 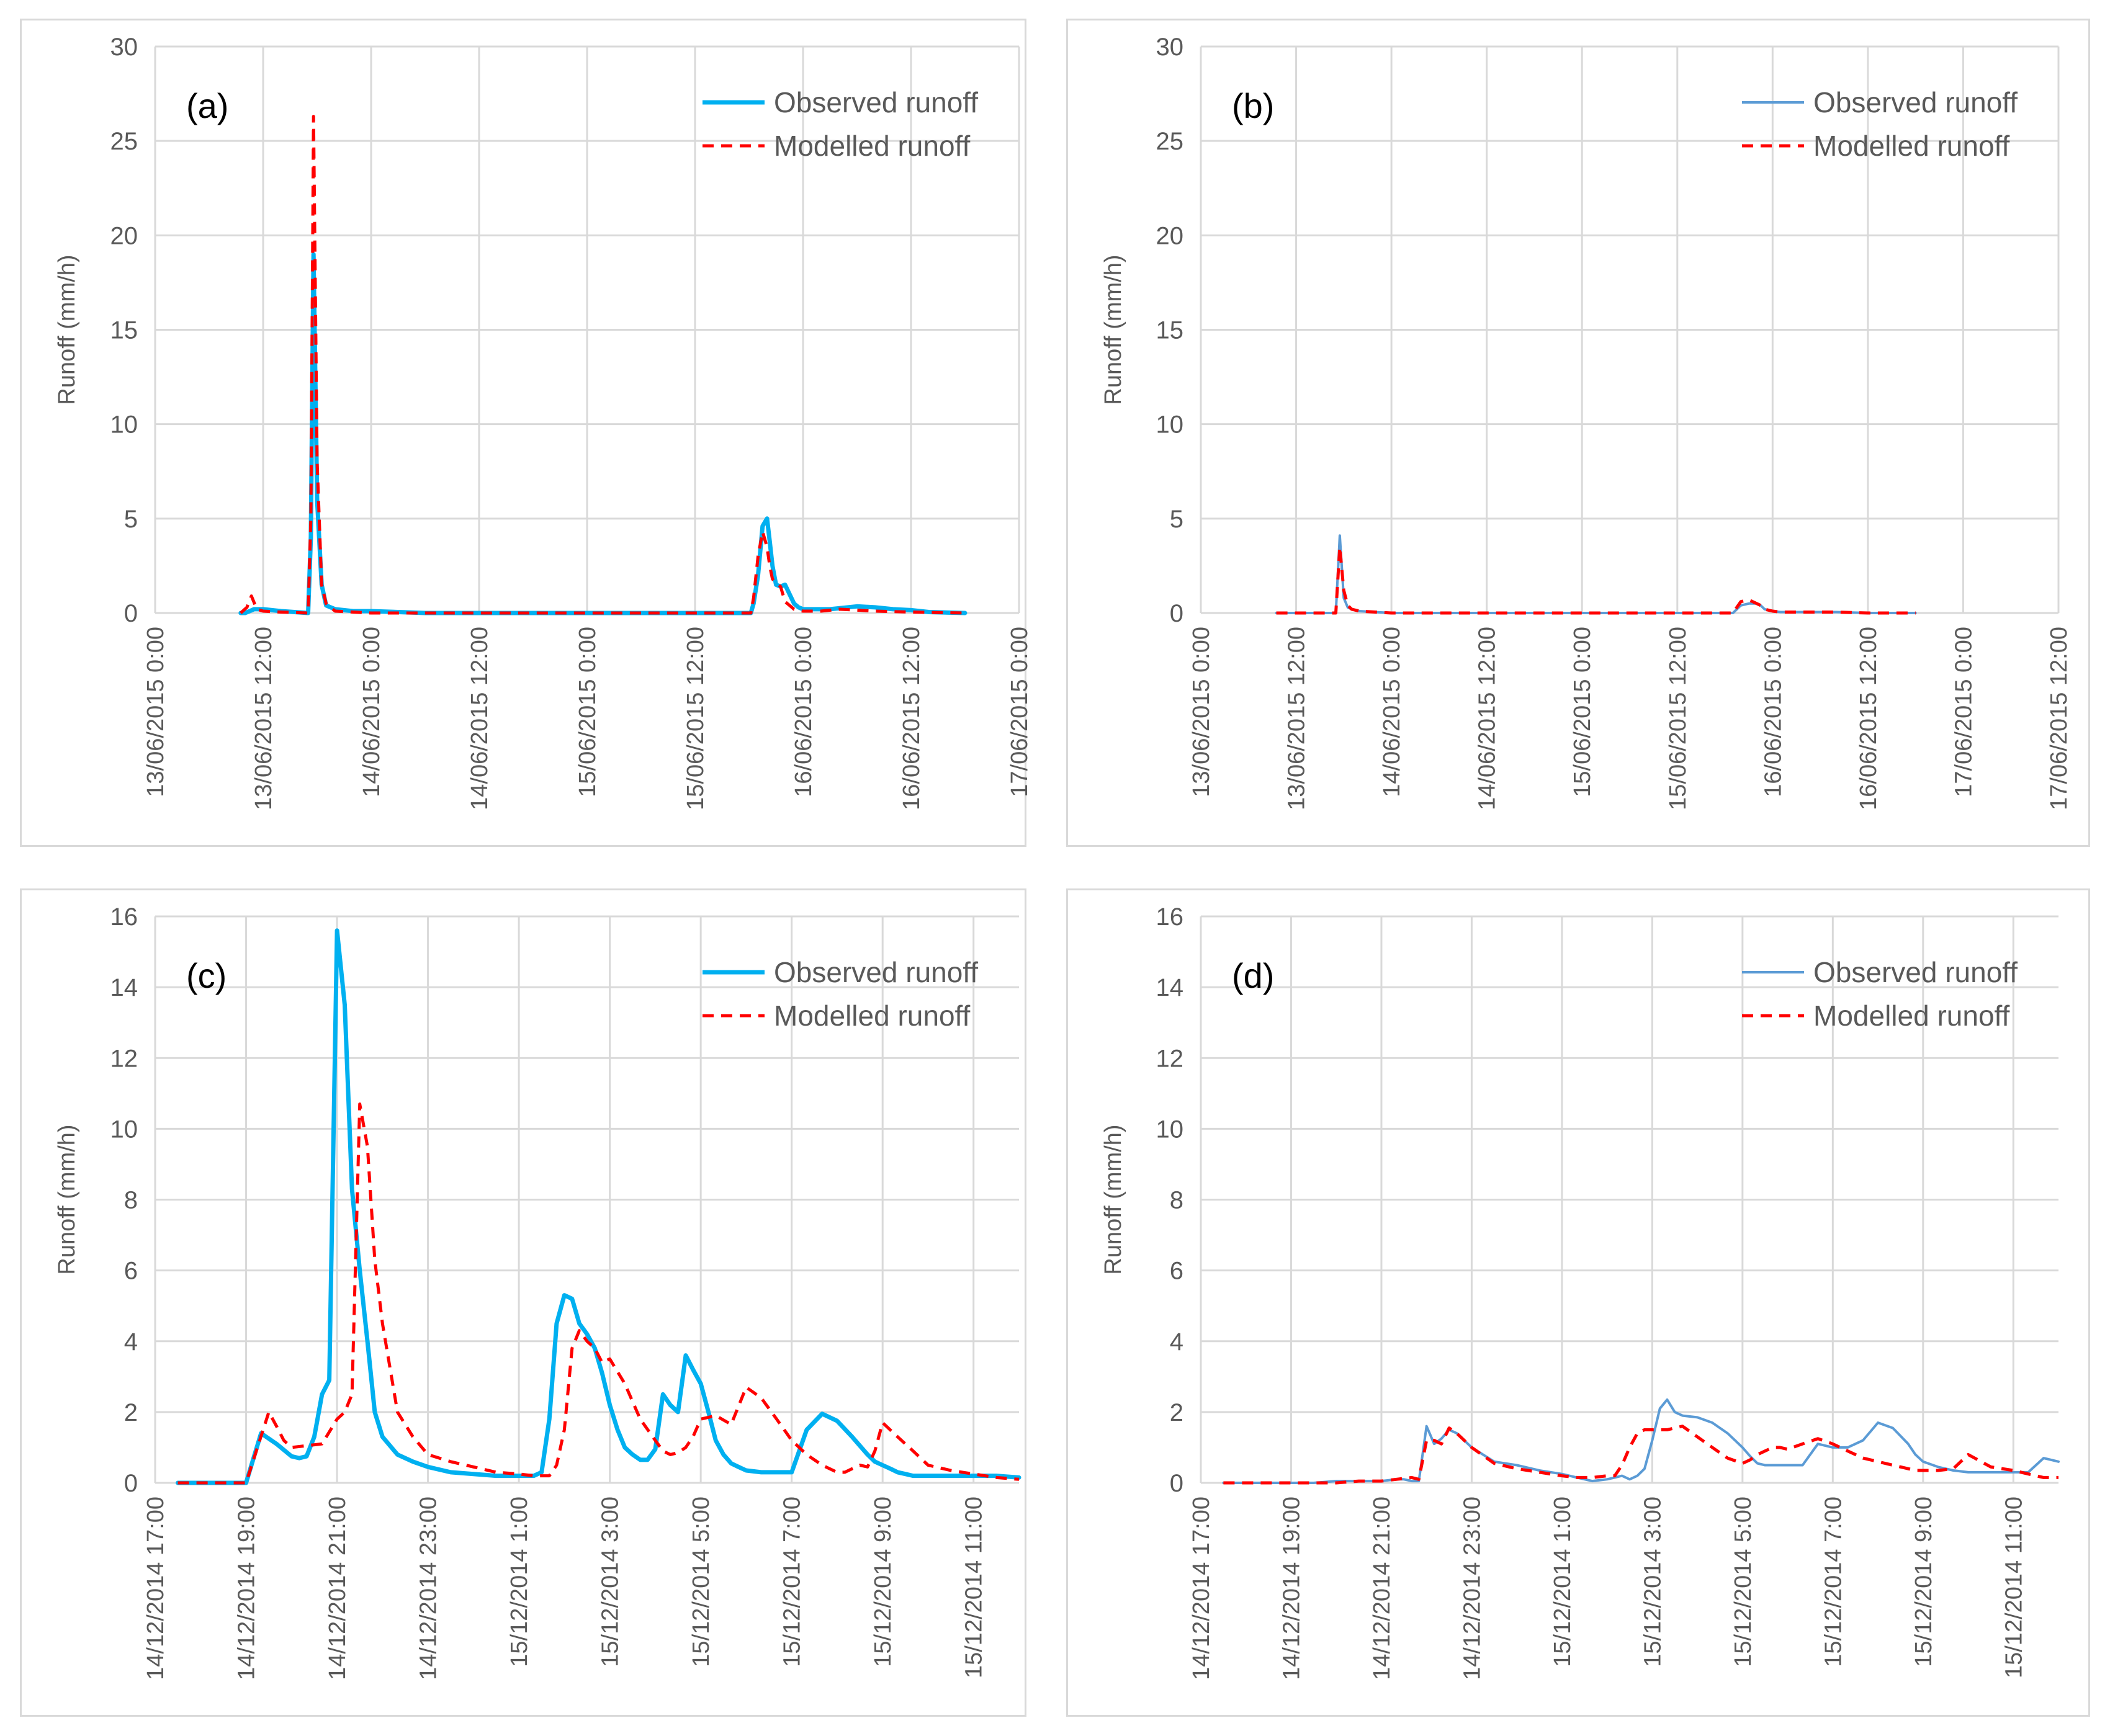 What do you see at coordinates (1253, 975) in the screenshot?
I see `panel-label: (d)` at bounding box center [1253, 975].